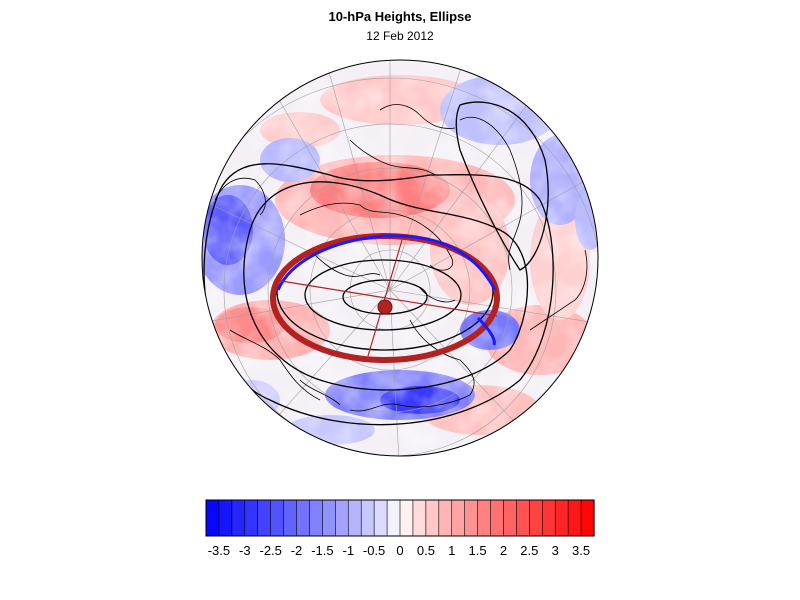 This screenshot has width=800, height=600. Describe the element at coordinates (400, 36) in the screenshot. I see `map-date: 12 Feb 2012` at that location.